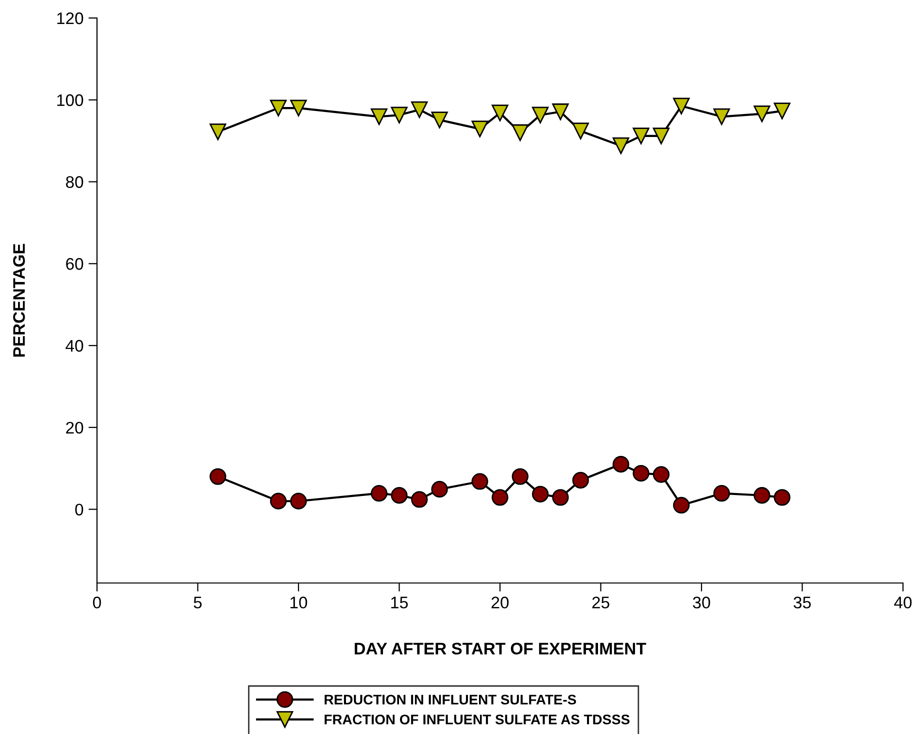  I want to click on y-tick-label: 100, so click(70, 100).